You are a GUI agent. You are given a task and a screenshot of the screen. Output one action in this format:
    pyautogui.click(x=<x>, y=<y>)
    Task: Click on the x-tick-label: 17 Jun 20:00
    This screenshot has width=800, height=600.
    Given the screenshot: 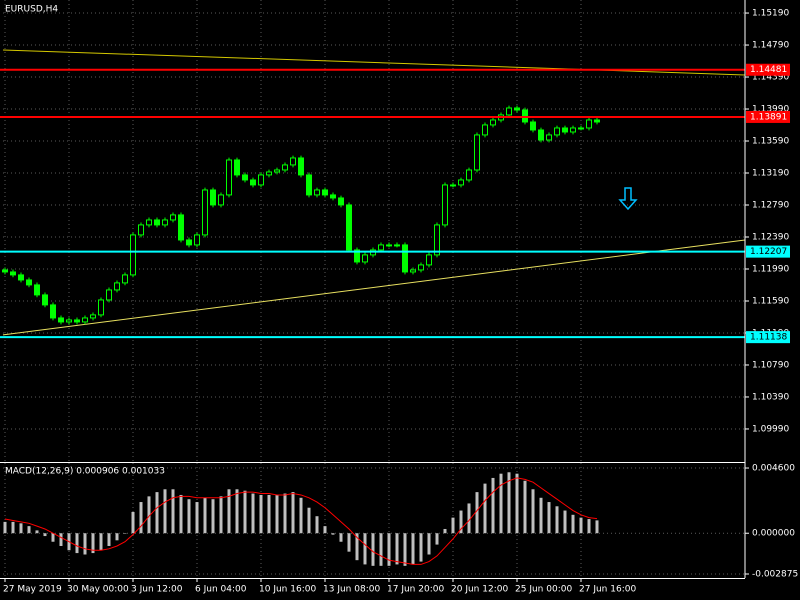 What is the action you would take?
    pyautogui.click(x=415, y=590)
    